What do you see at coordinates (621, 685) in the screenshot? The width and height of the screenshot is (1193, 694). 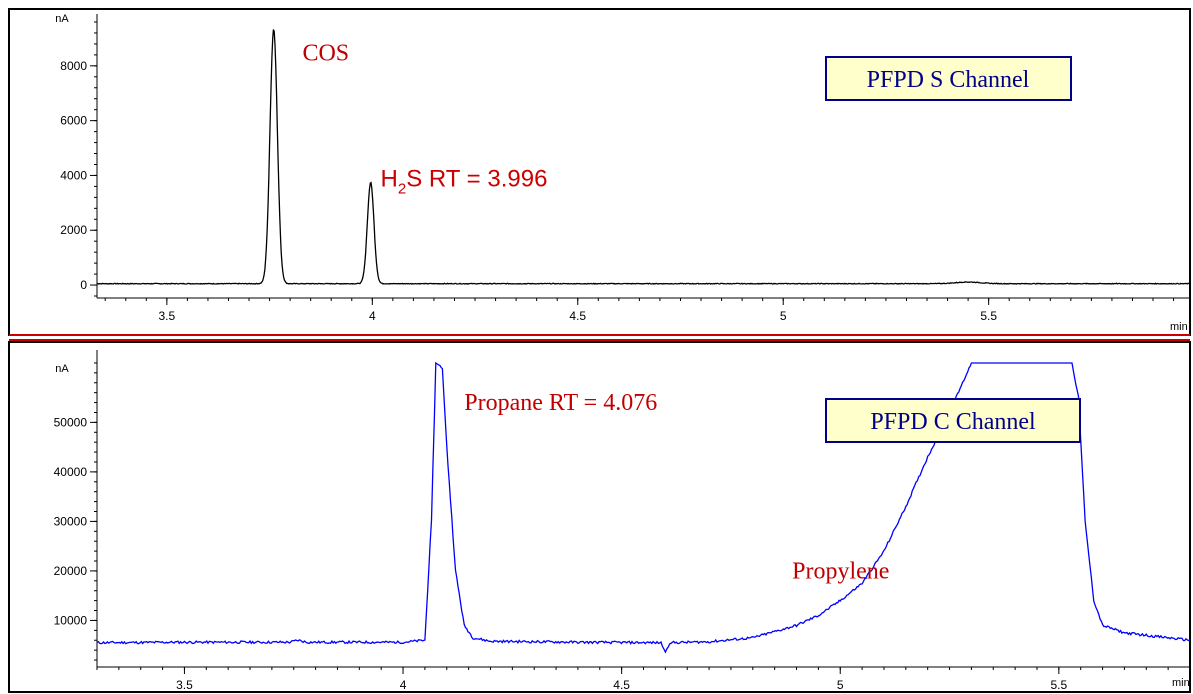 I see `c-channel-x-tick-label: 4.5` at bounding box center [621, 685].